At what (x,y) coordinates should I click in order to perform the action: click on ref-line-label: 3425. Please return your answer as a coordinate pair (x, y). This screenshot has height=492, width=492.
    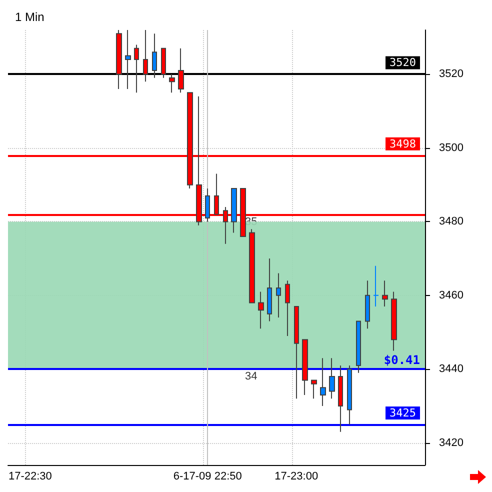
    Looking at the image, I should click on (403, 413).